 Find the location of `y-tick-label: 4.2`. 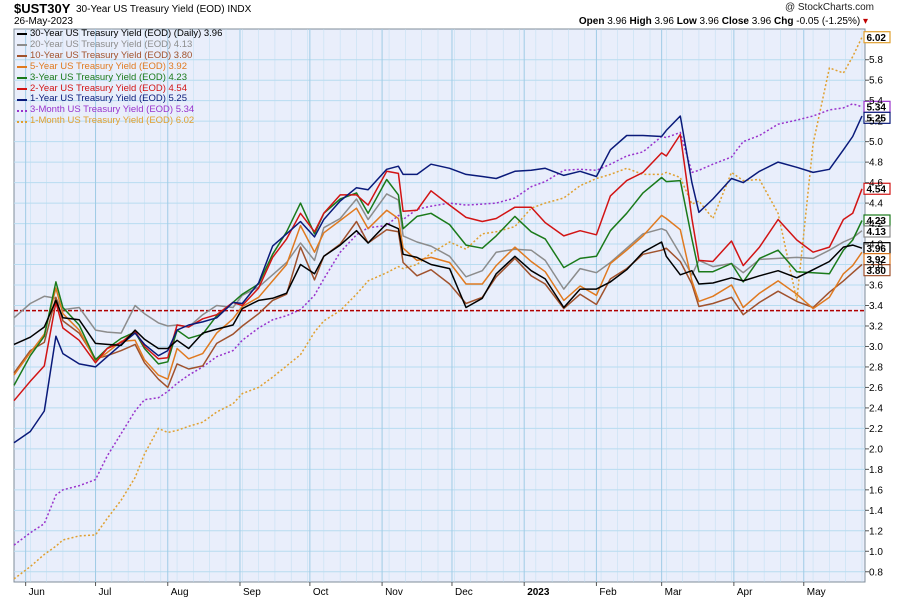

y-tick-label: 4.2 is located at coordinates (876, 224).